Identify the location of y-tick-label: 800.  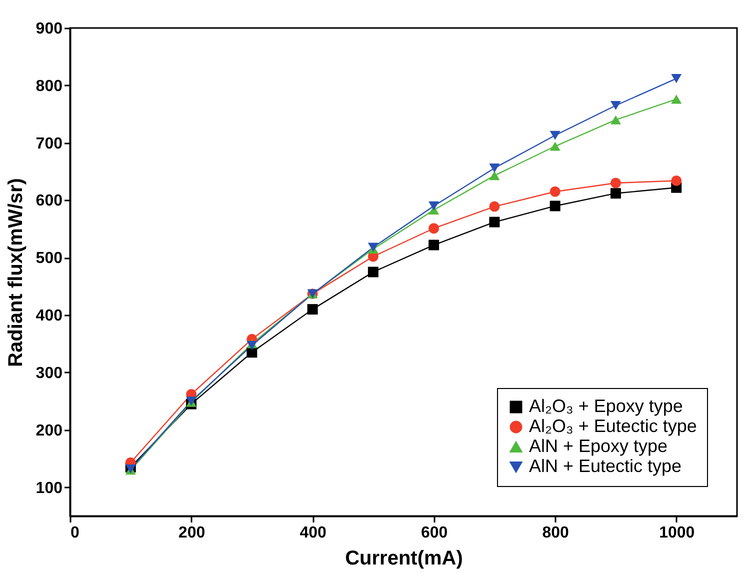
(49, 86).